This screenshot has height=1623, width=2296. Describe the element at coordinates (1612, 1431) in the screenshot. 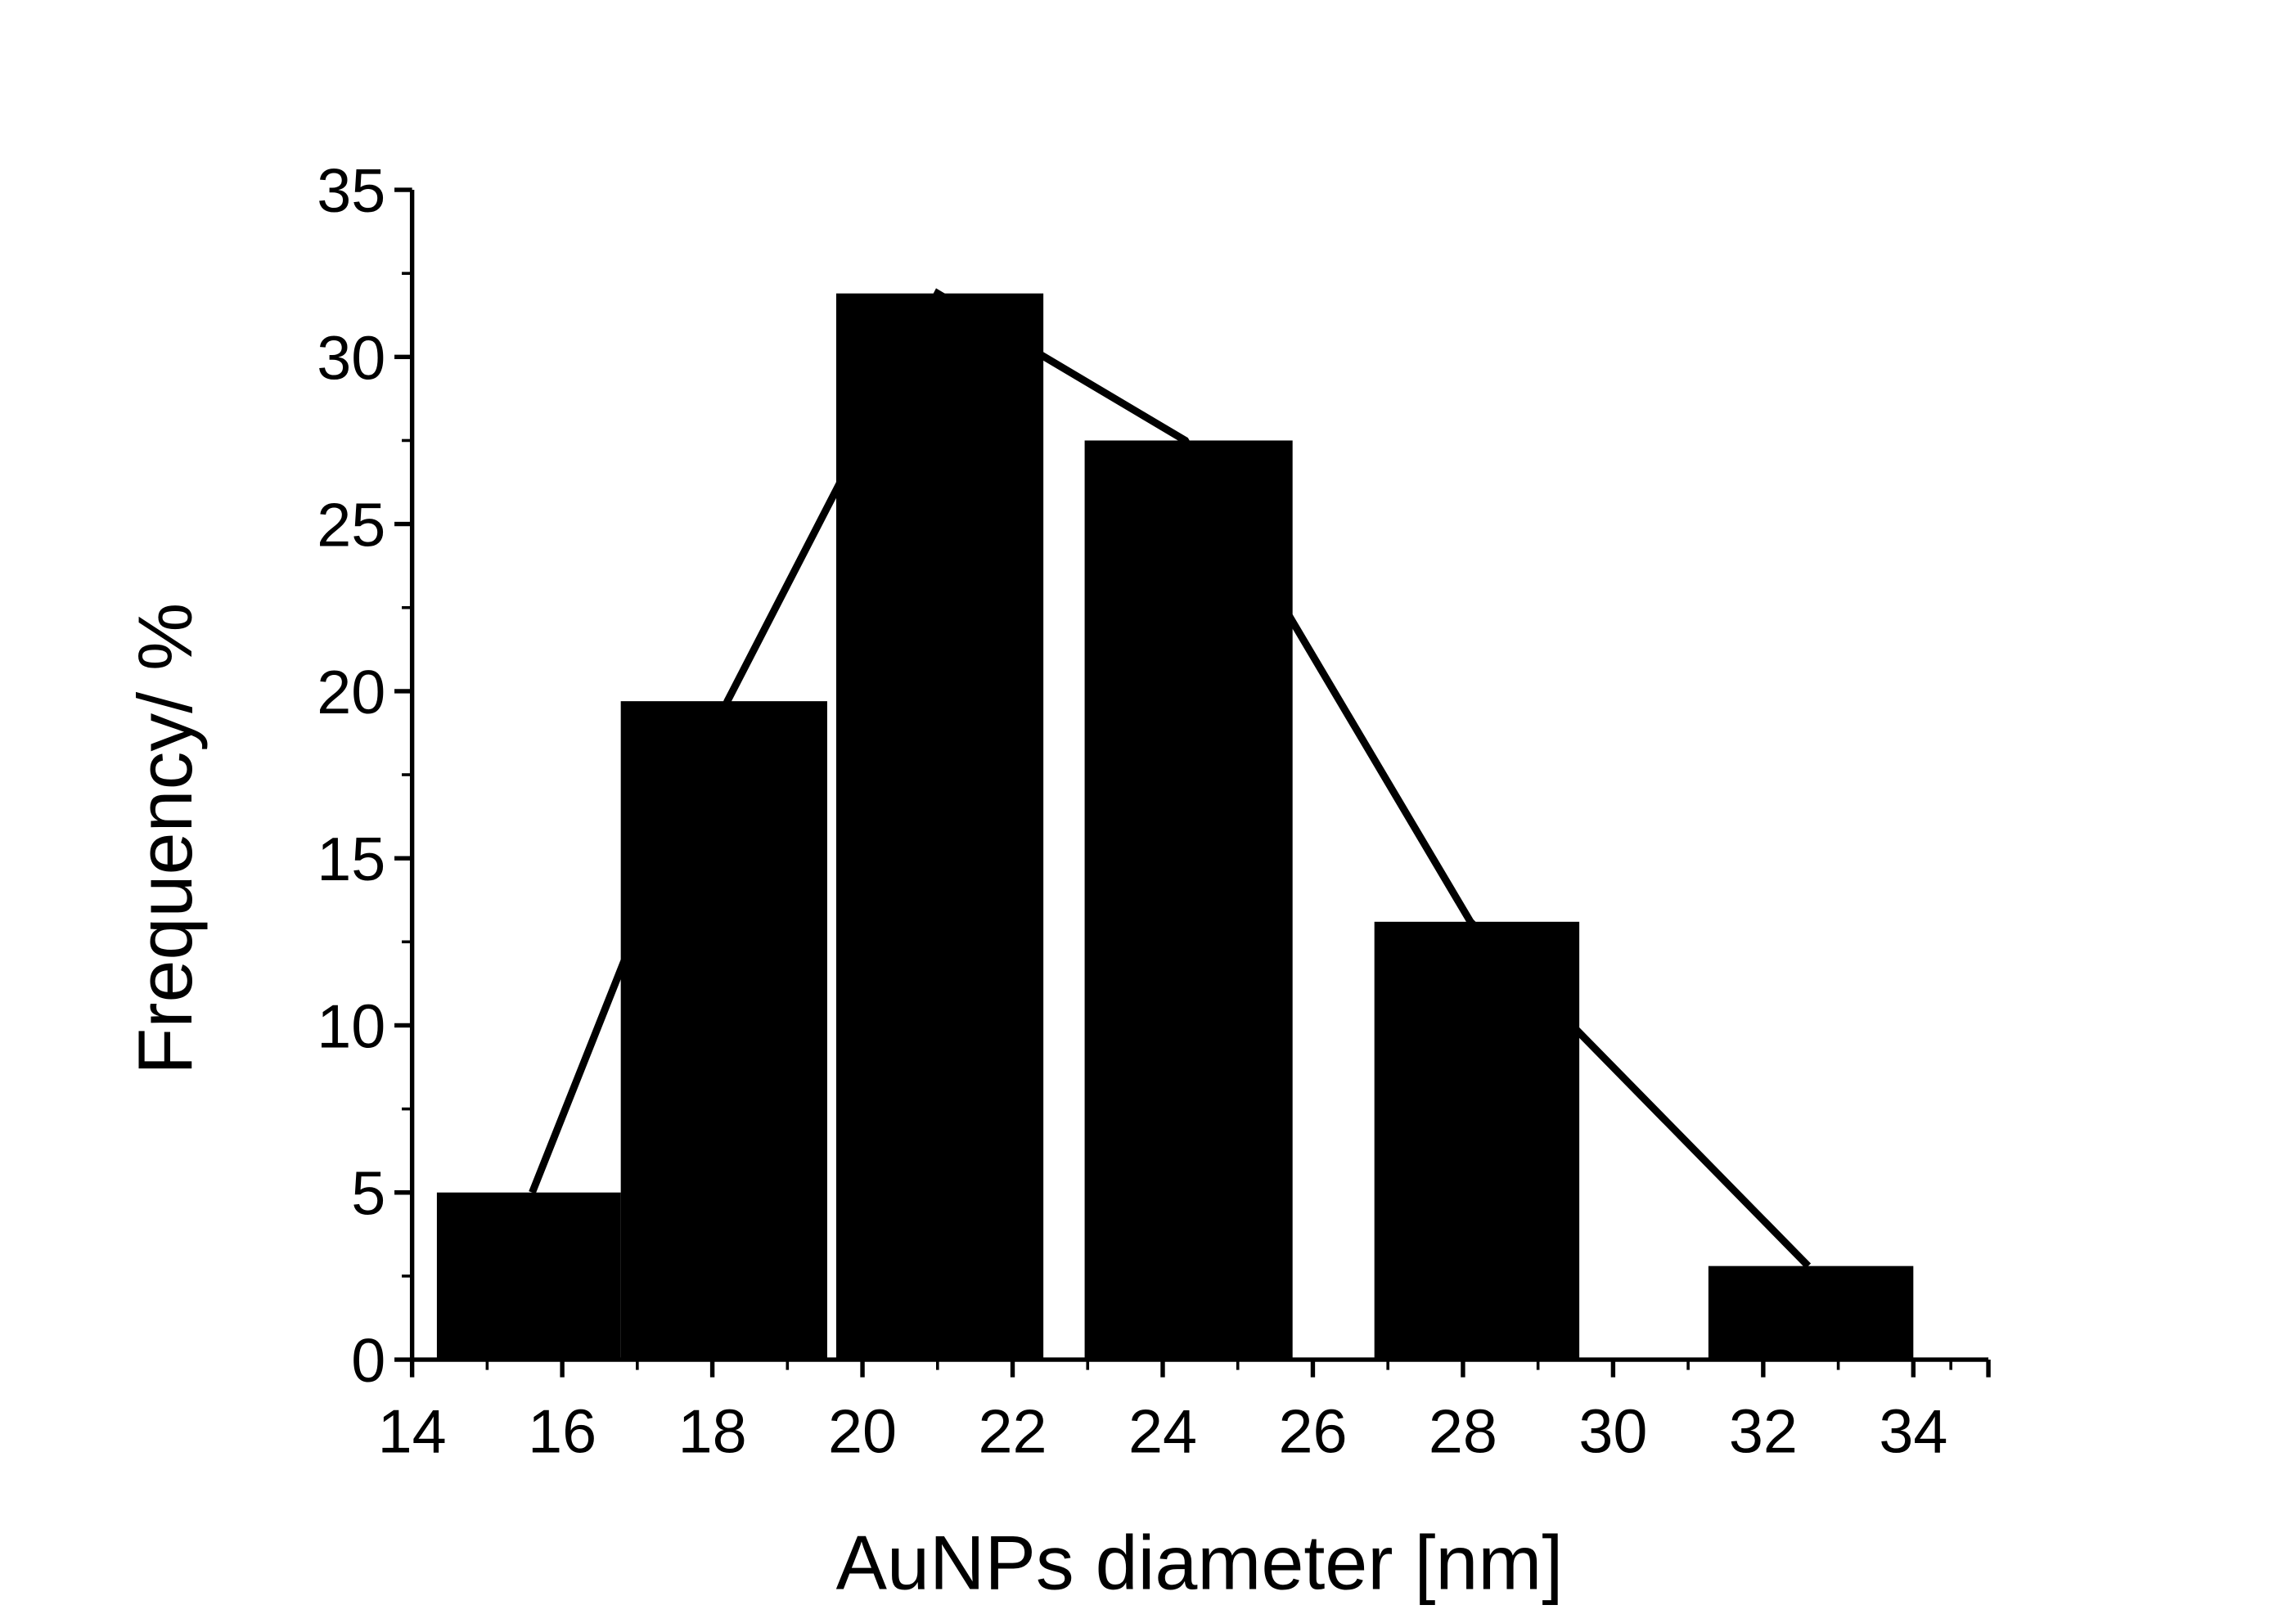

I see `x-tick-label: 30` at that location.